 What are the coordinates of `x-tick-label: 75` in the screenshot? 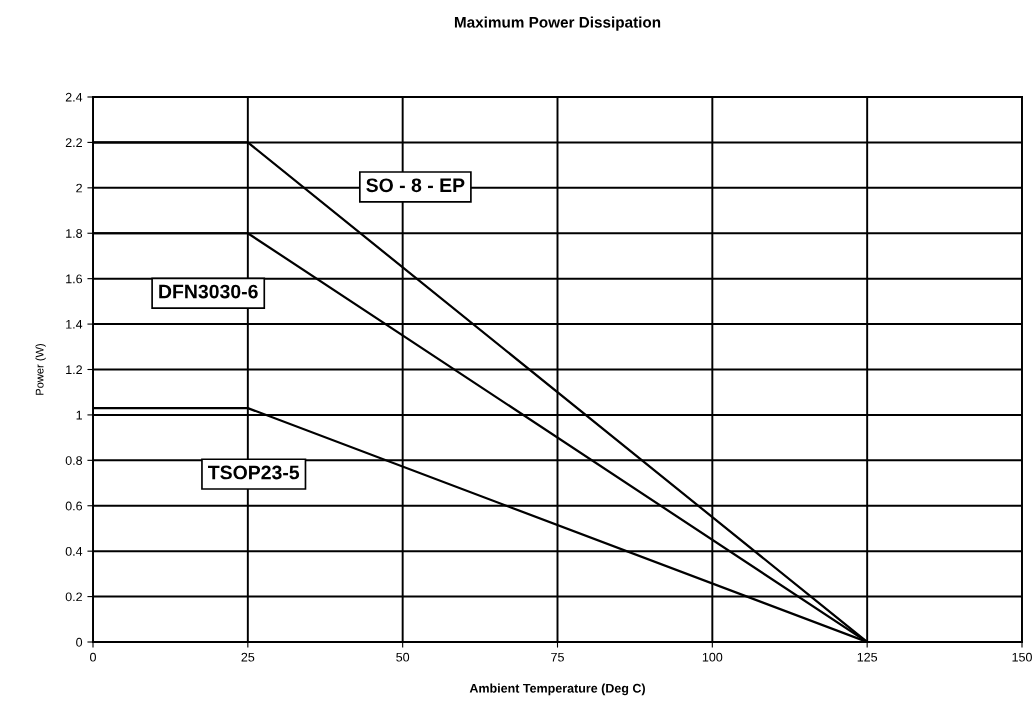 It's located at (557, 657).